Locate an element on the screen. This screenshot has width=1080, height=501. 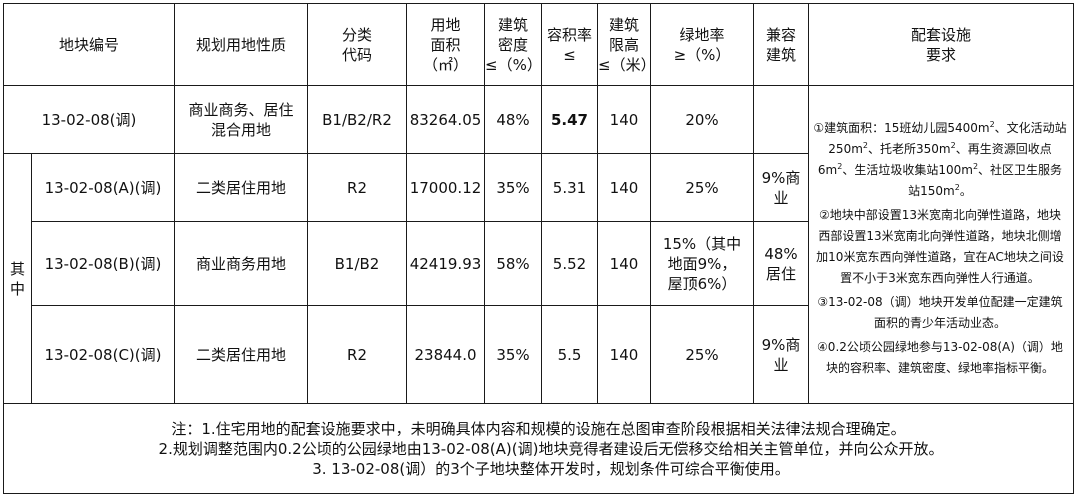
green-value: 20% is located at coordinates (702, 119).